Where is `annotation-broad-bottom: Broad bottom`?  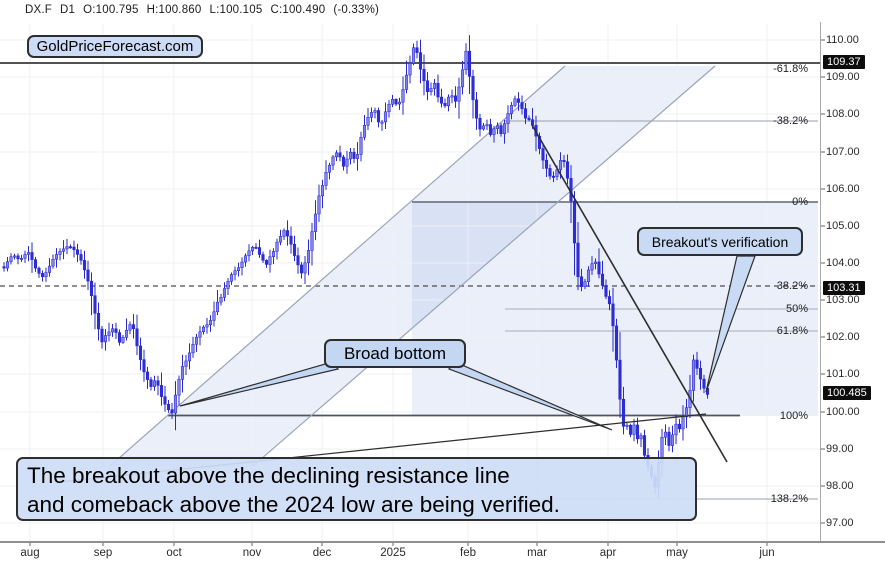
annotation-broad-bottom: Broad bottom is located at coordinates (395, 353).